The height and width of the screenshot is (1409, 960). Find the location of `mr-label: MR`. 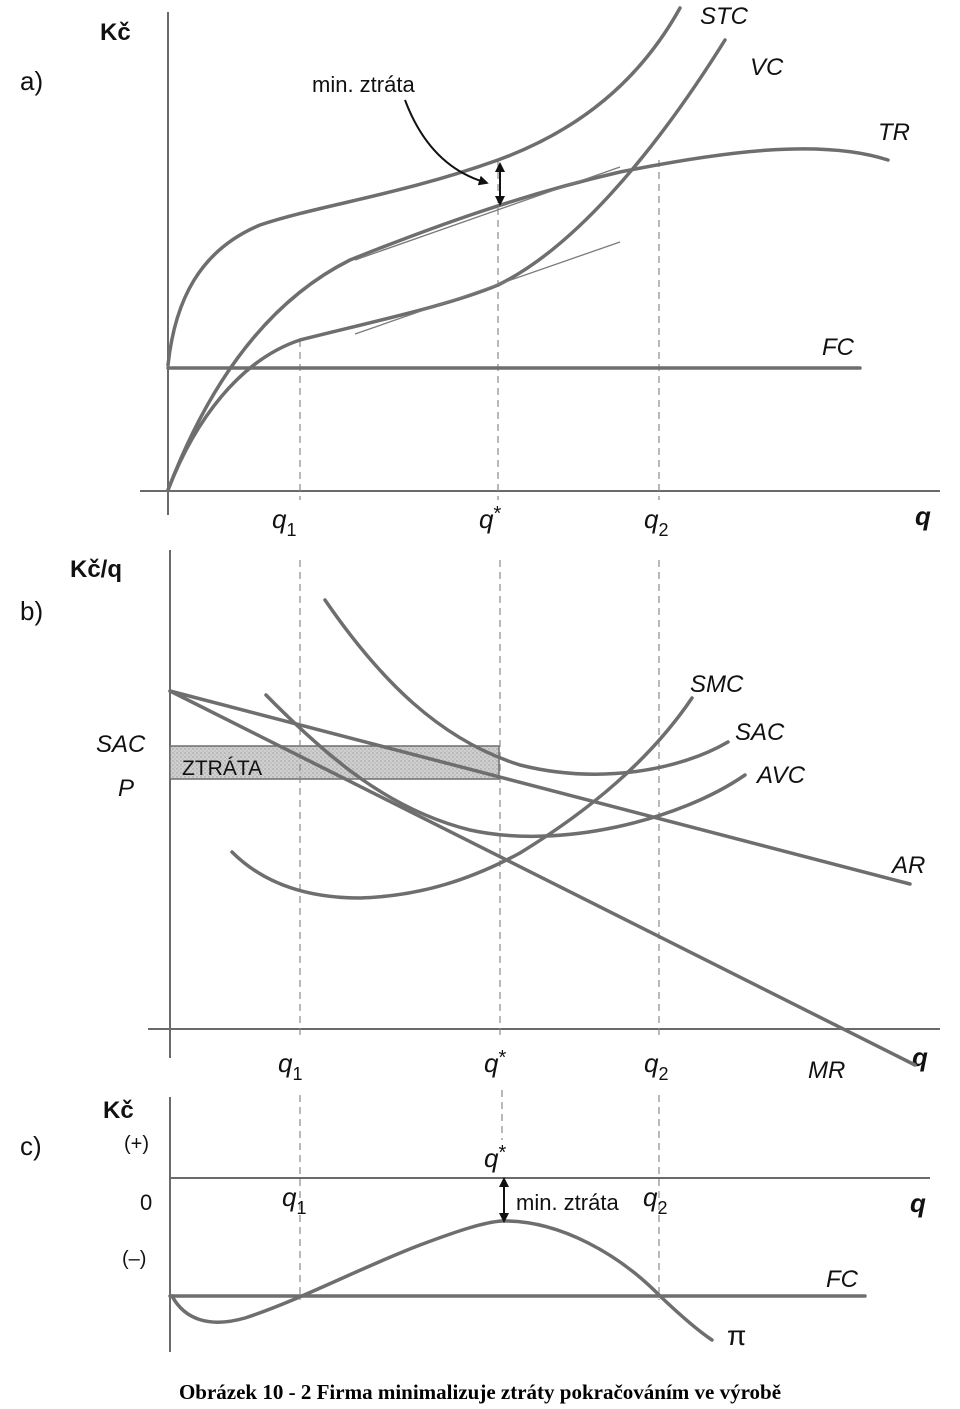

mr-label: MR is located at coordinates (826, 1070).